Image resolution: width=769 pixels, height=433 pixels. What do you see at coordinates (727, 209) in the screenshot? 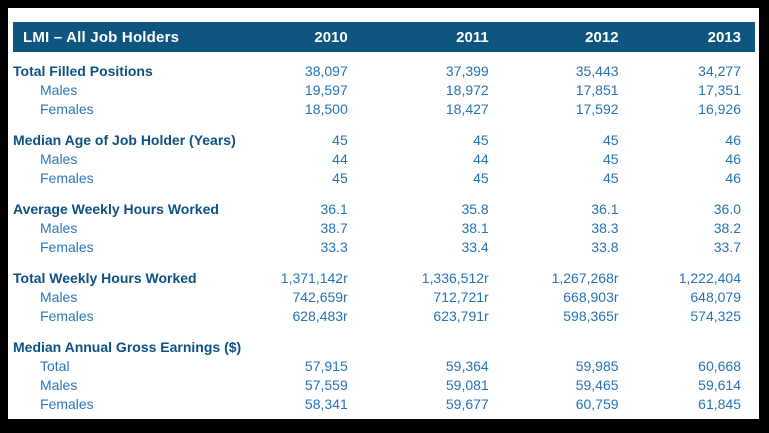
I see `cell-value: 36.0` at bounding box center [727, 209].